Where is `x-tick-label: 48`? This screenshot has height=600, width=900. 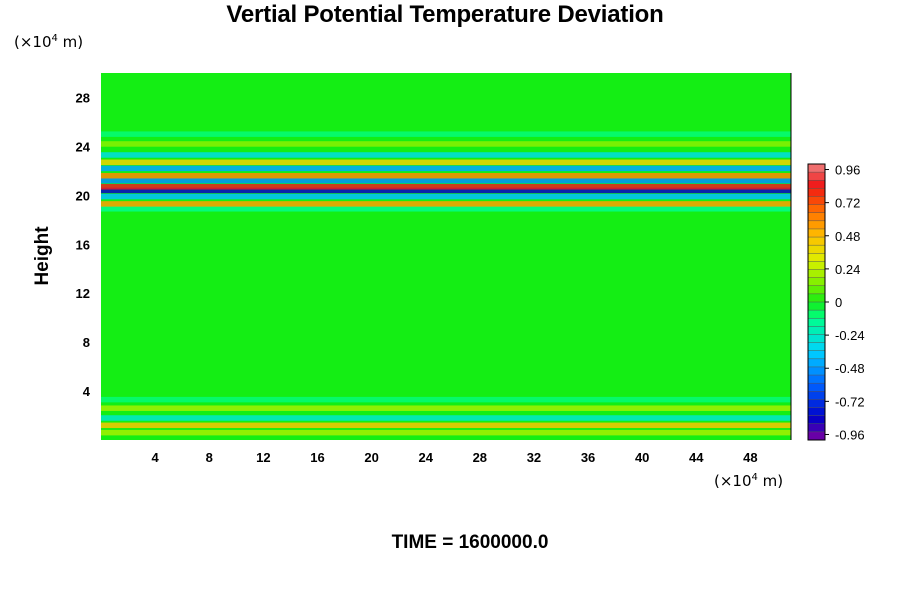 x-tick-label: 48 is located at coordinates (750, 457).